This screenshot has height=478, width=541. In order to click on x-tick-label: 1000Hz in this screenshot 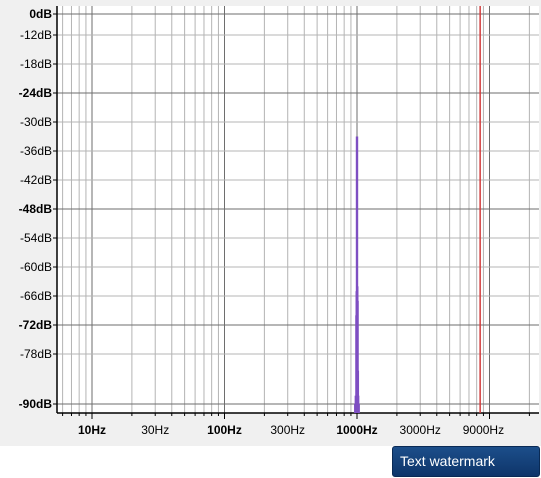, I will do `click(357, 430)`.